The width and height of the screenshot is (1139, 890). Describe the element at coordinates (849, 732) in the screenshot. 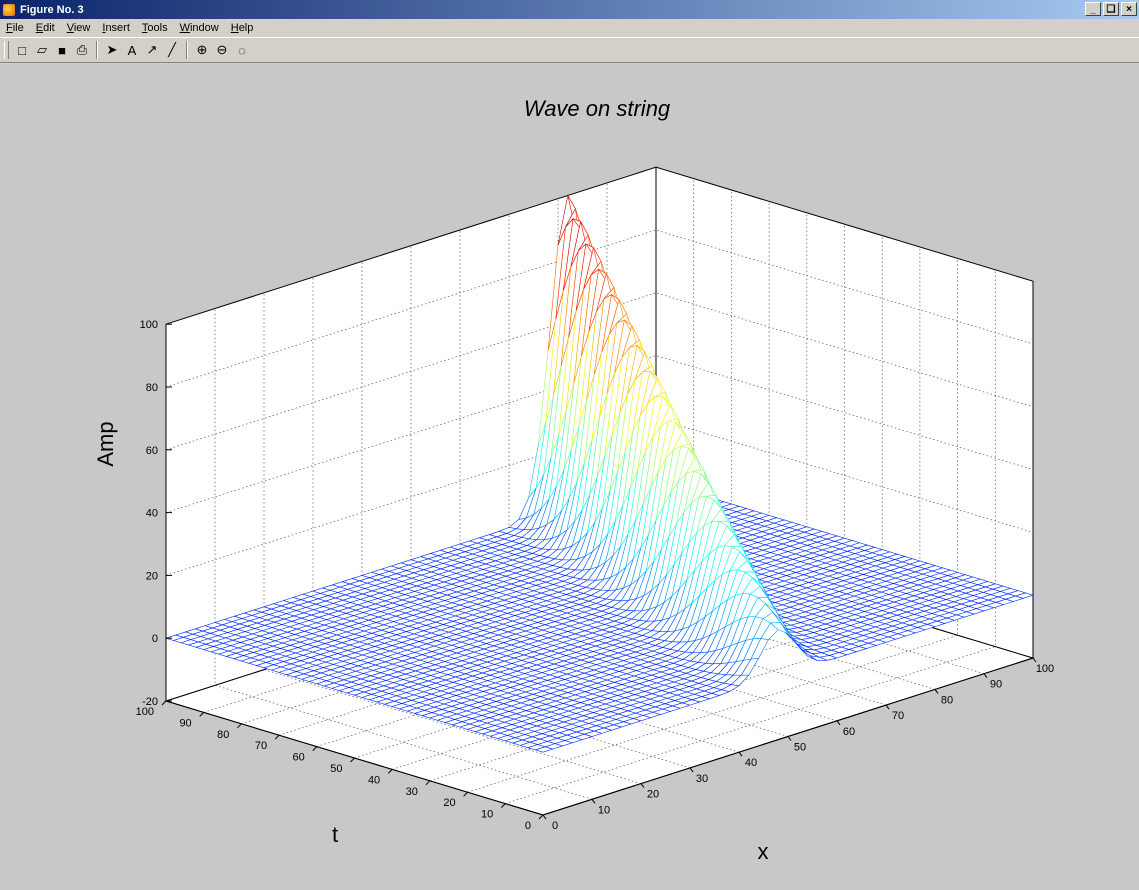

I see `x-tick-label: 60` at that location.